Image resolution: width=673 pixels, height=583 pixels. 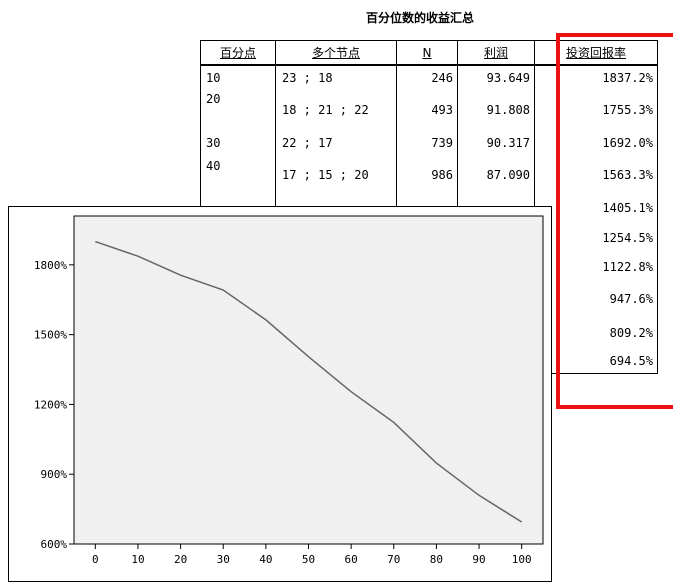 What do you see at coordinates (336, 77) in the screenshot?
I see `nodes-cell: 23 ; 18` at bounding box center [336, 77].